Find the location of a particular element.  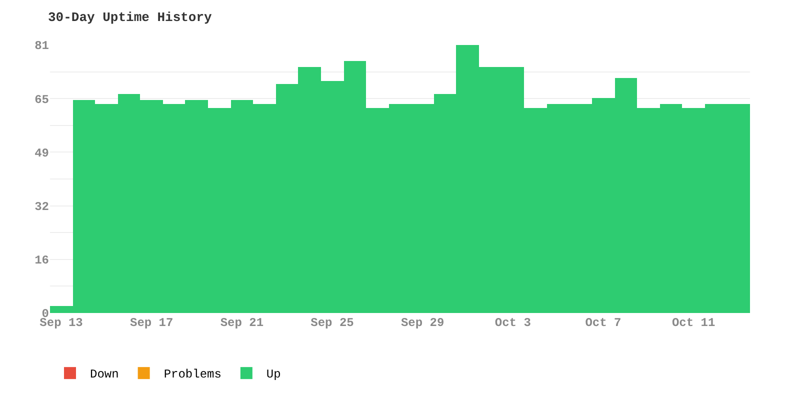

y-tick-label: 81 is located at coordinates (41, 46).